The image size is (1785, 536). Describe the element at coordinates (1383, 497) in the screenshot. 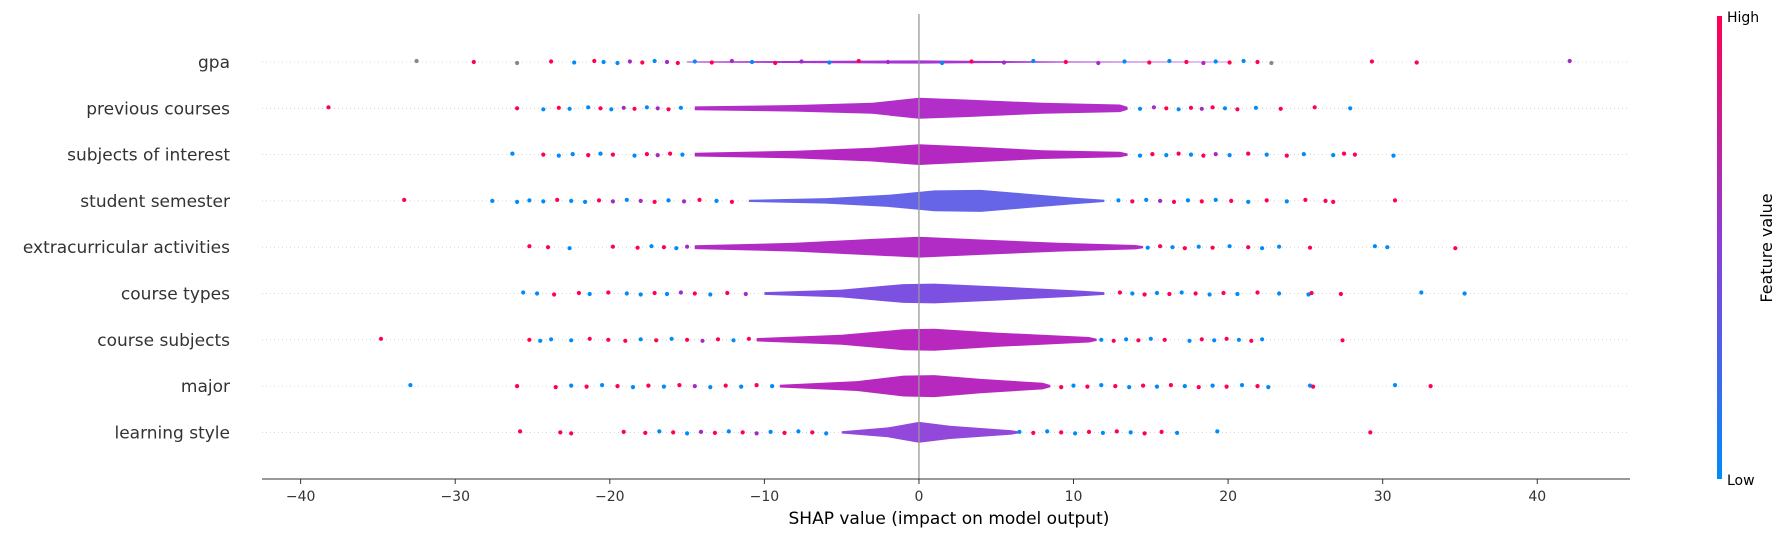

I see `x-tick-label: 30` at that location.